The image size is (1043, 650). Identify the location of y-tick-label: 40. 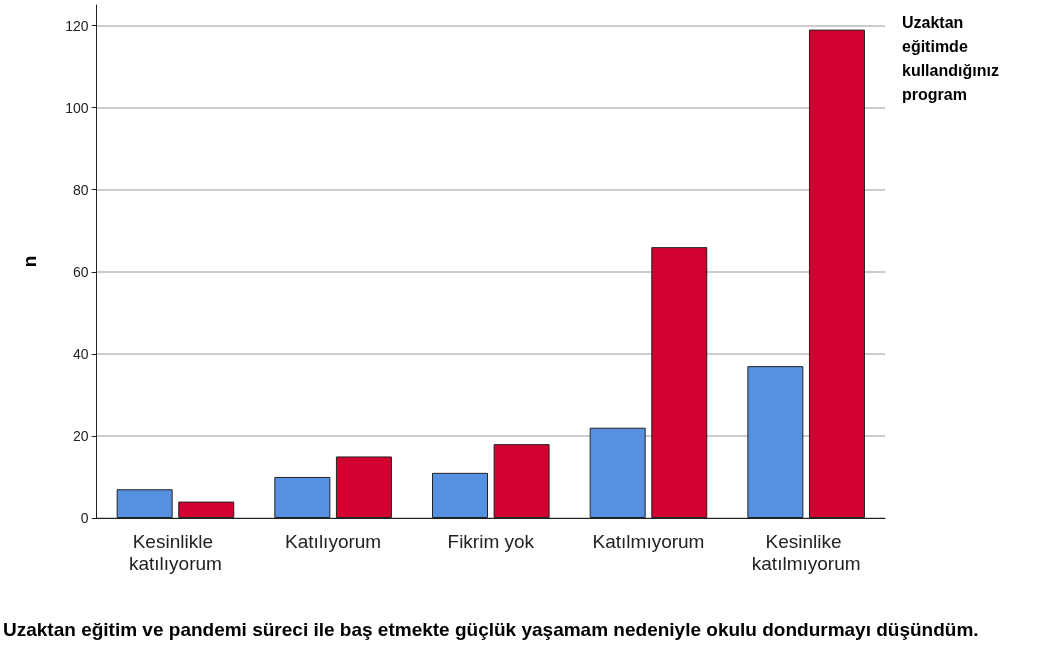
(81, 353).